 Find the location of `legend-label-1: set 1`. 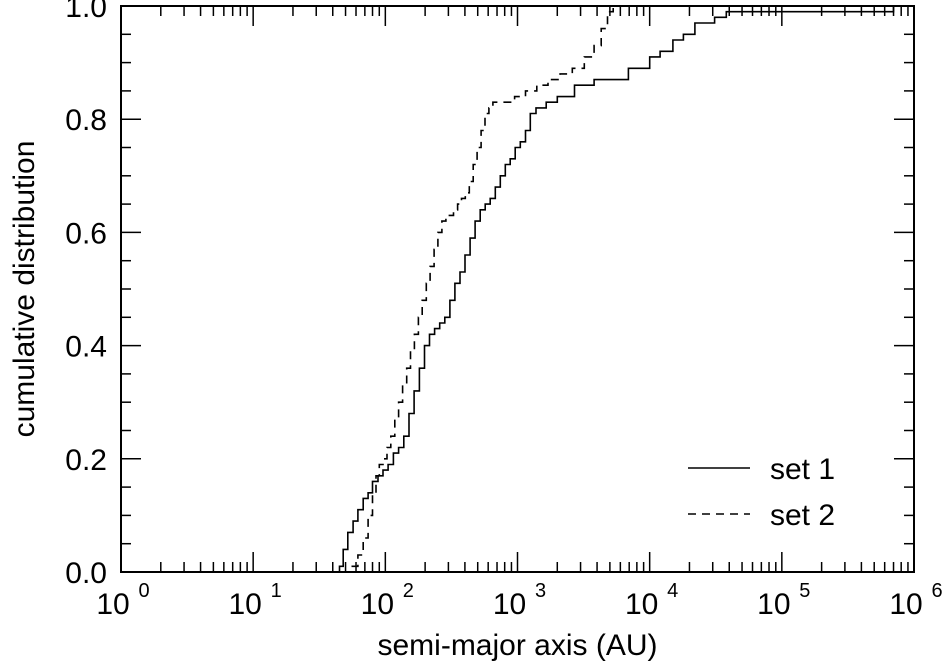

legend-label-1: set 1 is located at coordinates (802, 469).